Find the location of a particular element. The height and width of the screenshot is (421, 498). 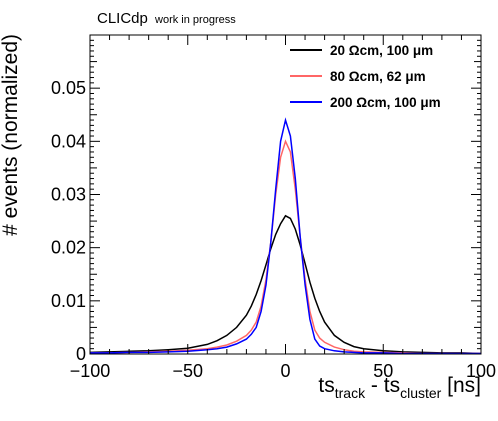

legend-label-1: 80 Ωcm, 62 μm is located at coordinates (378, 76).